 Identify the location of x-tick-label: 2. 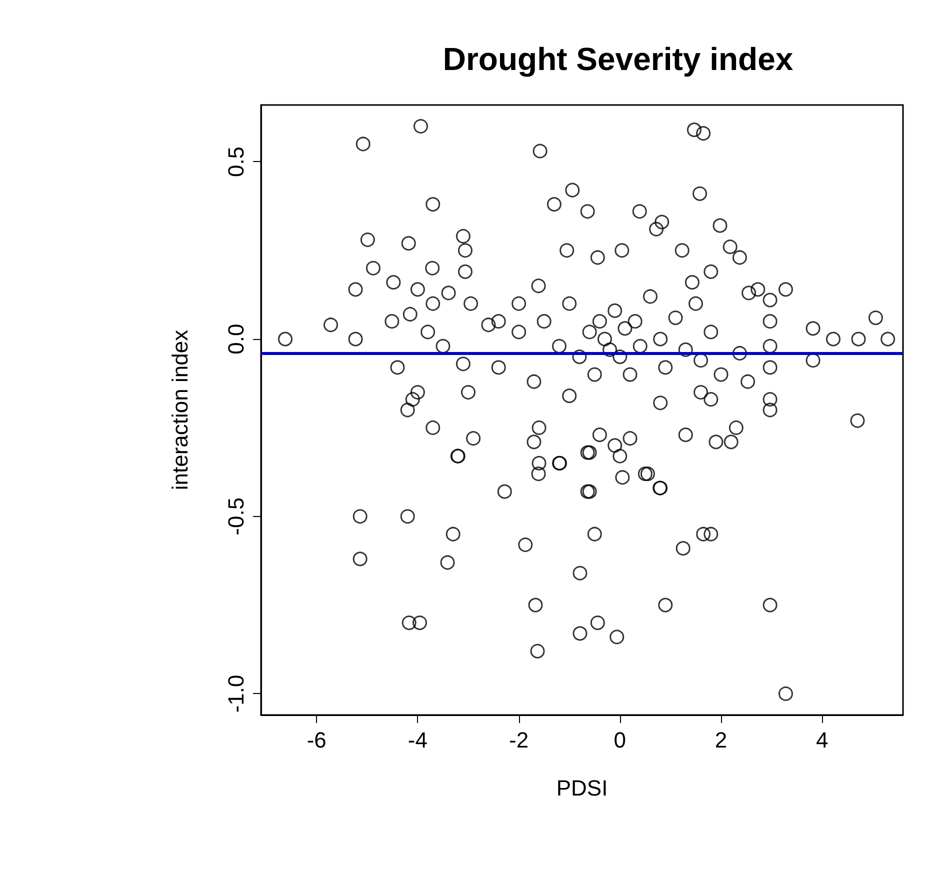
(721, 740).